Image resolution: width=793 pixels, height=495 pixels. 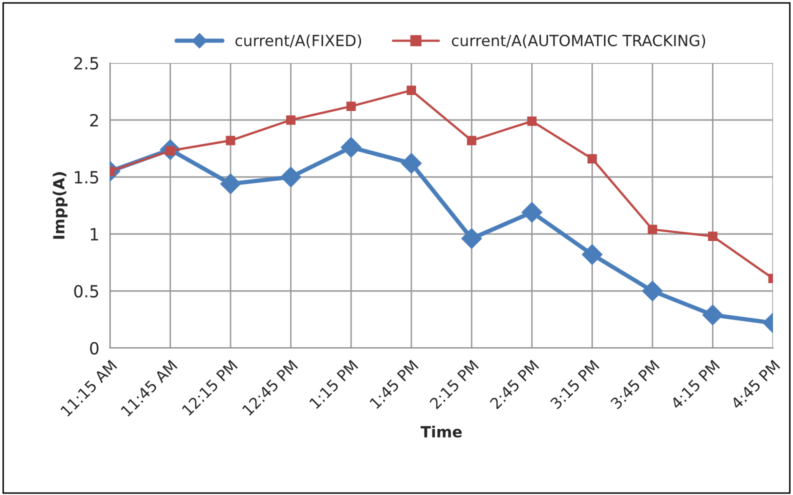 What do you see at coordinates (579, 41) in the screenshot?
I see `legend-label: current/A(AUTOMATIC TRACKING)` at bounding box center [579, 41].